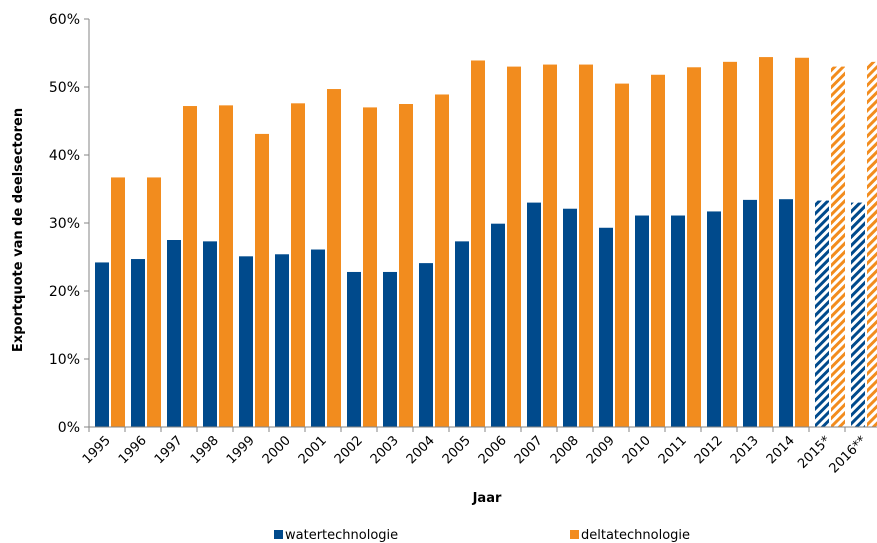 The height and width of the screenshot is (543, 877). I want to click on x-tick-label: 1999, so click(241, 450).